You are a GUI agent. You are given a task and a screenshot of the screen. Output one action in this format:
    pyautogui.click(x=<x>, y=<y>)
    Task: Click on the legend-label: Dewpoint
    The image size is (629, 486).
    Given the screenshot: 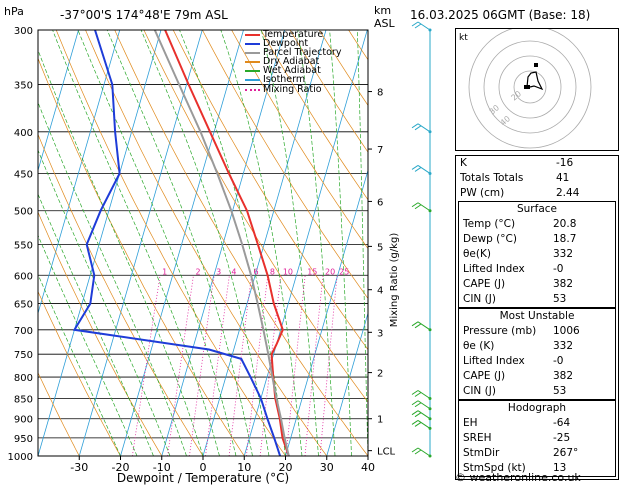 What is the action you would take?
    pyautogui.click(x=286, y=44)
    